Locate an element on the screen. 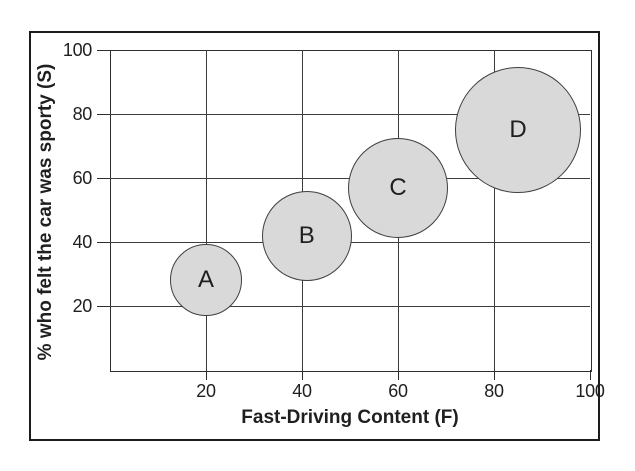 Image resolution: width=635 pixels, height=471 pixels. y-tick-label-80: 80 is located at coordinates (82, 114).